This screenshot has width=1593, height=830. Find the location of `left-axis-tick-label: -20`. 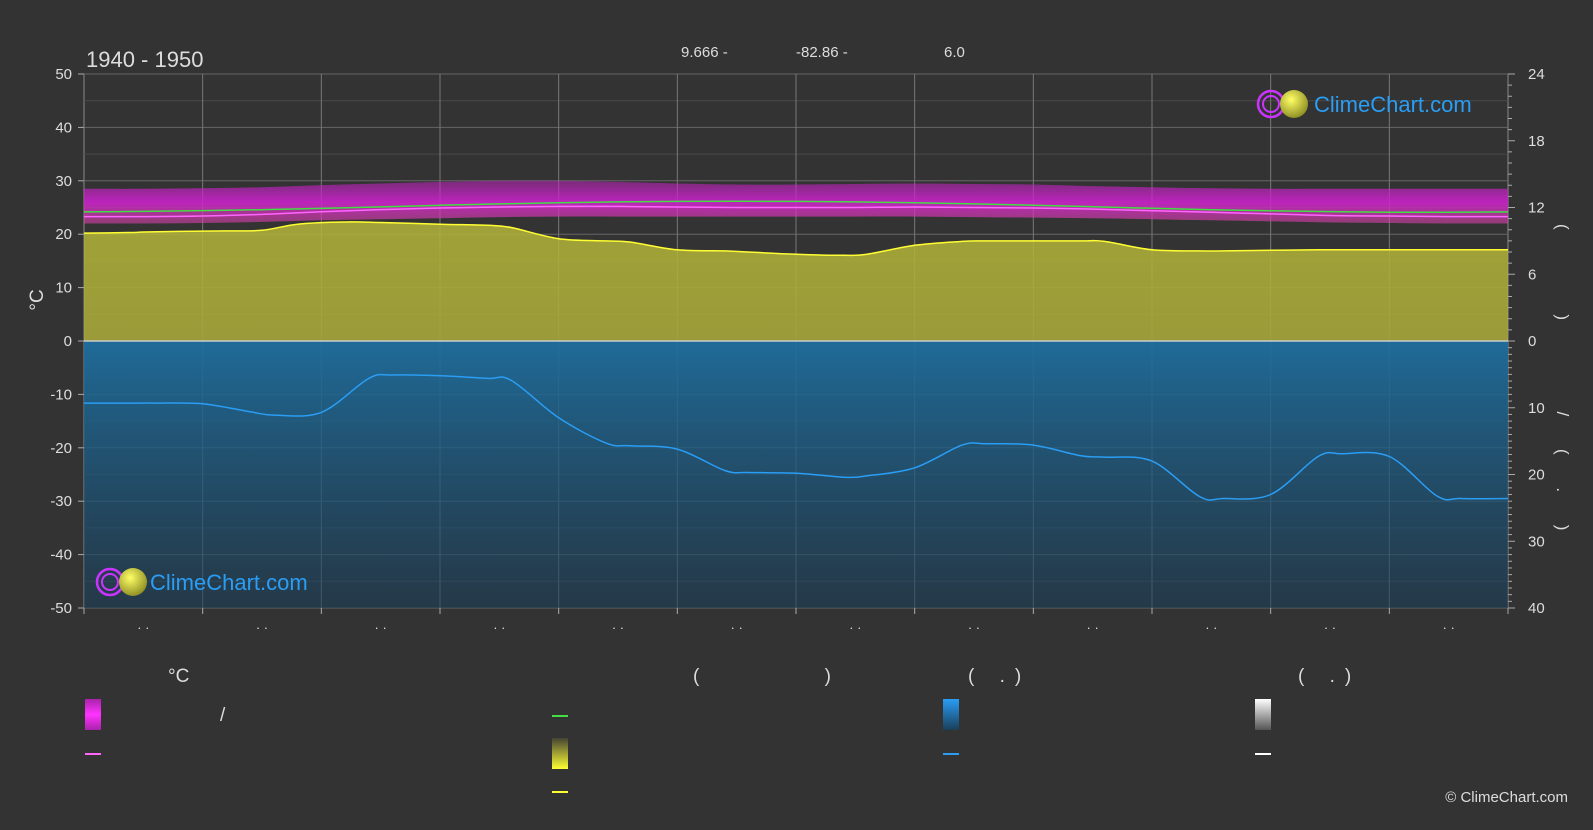

left-axis-tick-label: -20 is located at coordinates (61, 448).